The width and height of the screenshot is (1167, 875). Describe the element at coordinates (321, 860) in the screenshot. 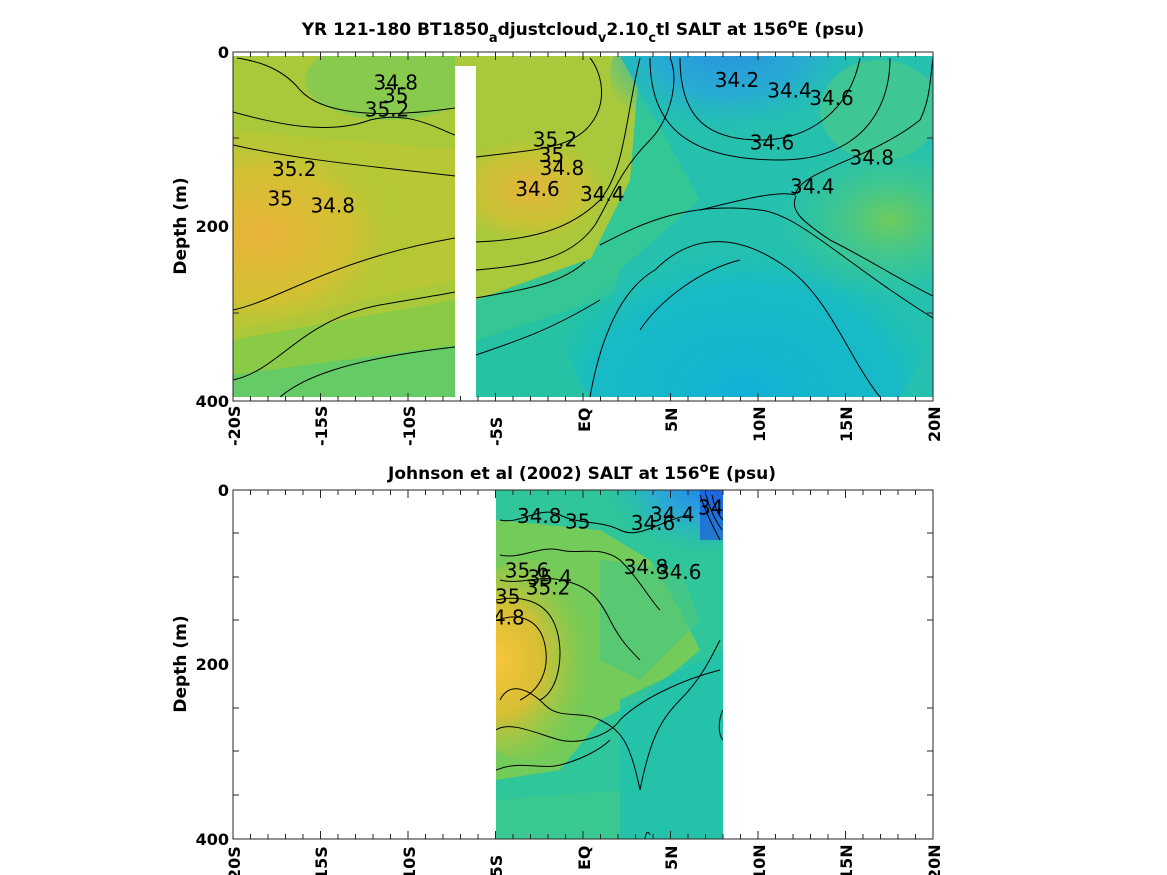

I see `bottom-x-tick-label: 15S` at that location.